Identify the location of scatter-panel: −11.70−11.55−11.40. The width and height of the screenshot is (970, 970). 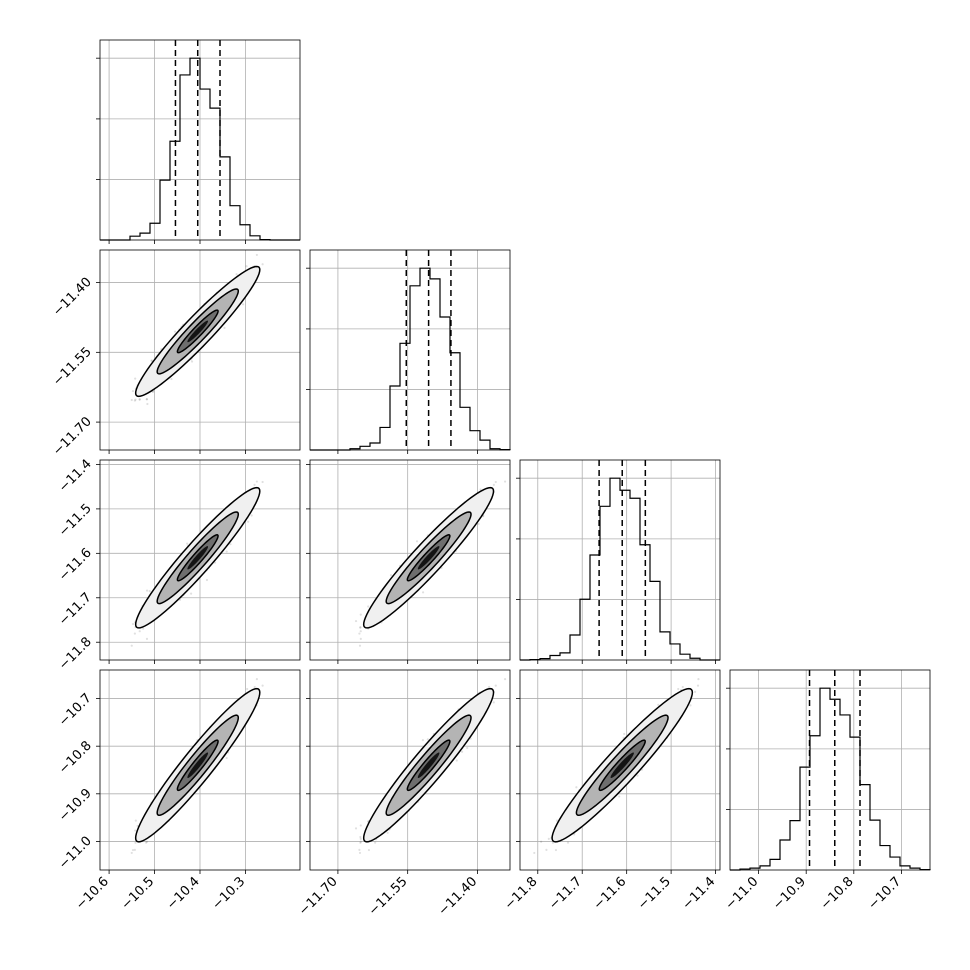
(175, 354).